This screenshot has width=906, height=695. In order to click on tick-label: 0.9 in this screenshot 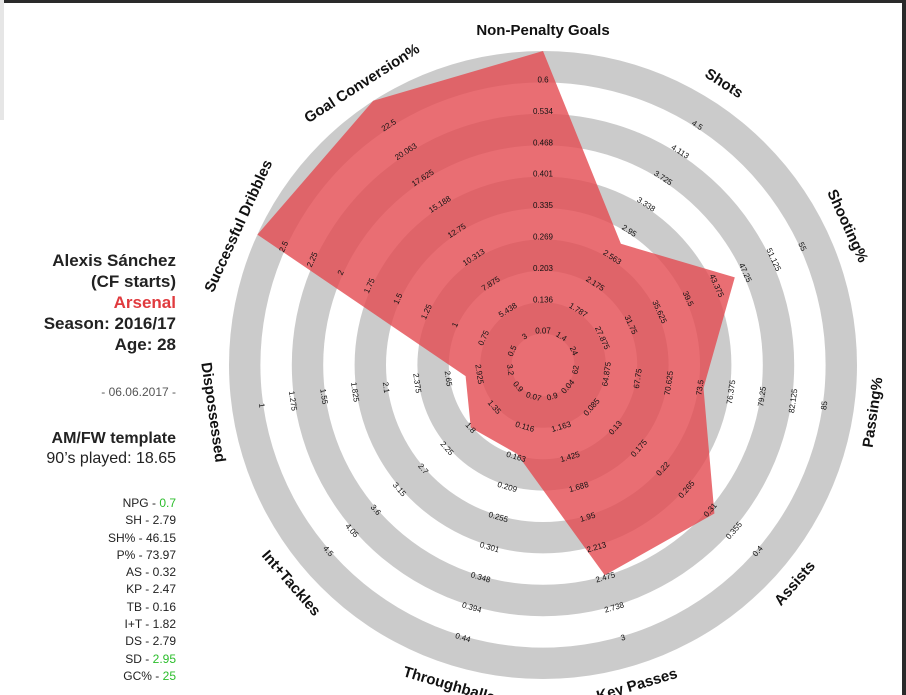, I will do `click(553, 397)`.